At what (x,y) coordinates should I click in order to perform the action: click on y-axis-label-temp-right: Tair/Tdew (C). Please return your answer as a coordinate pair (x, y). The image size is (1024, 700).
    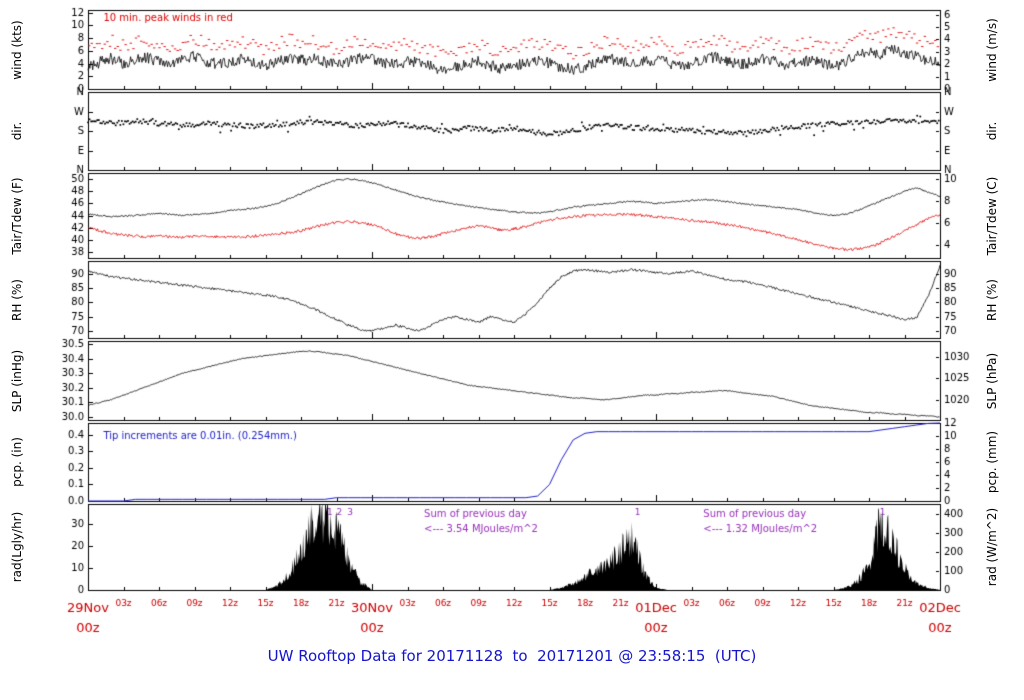
    Looking at the image, I should click on (992, 215).